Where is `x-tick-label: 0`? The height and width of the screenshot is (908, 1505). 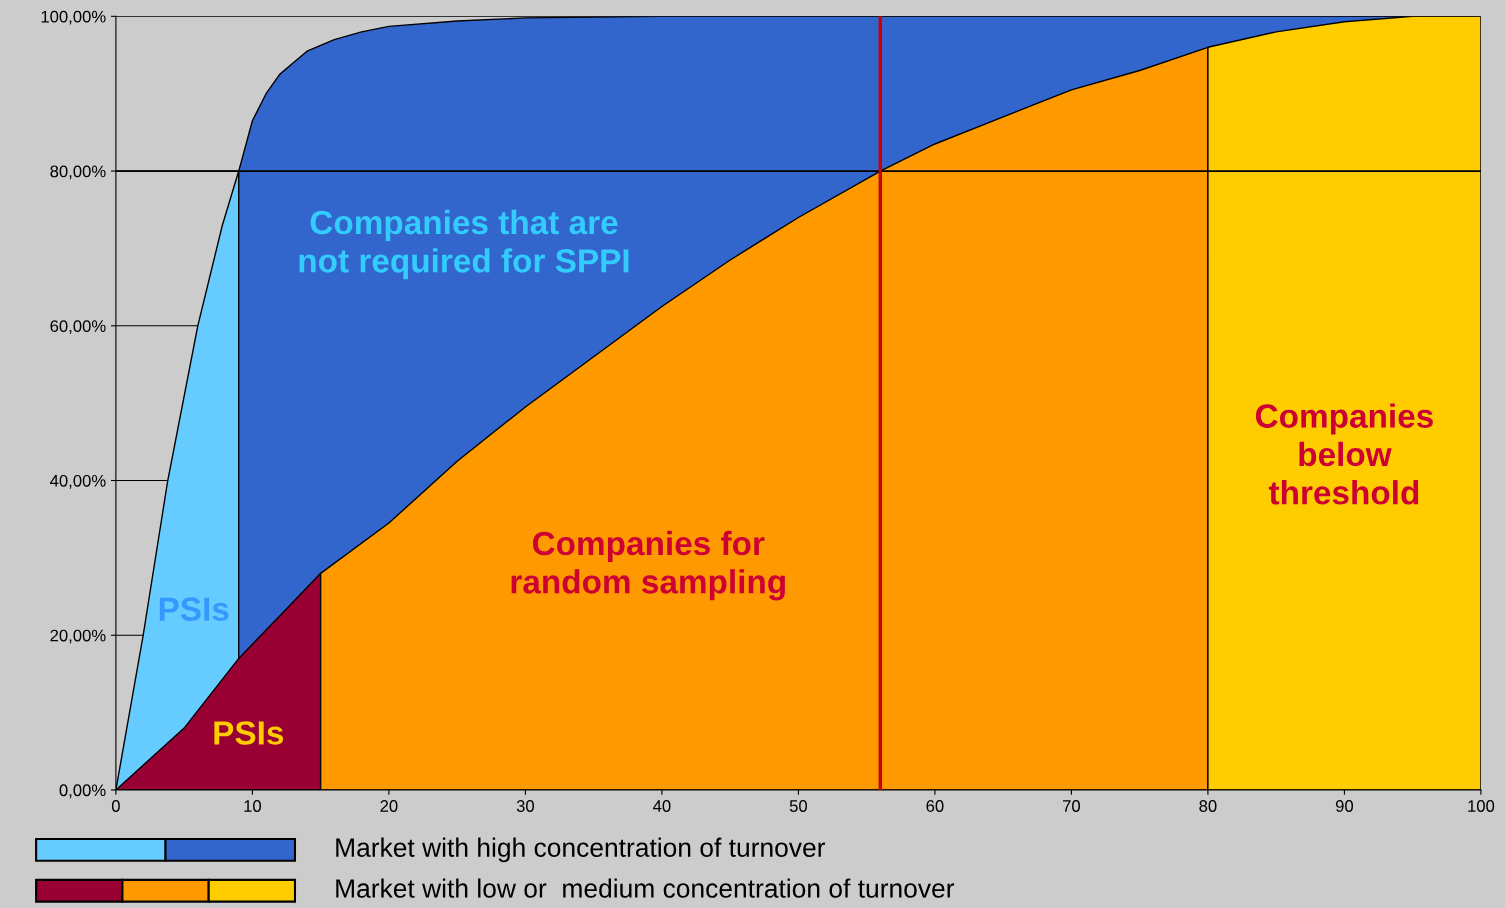 x-tick-label: 0 is located at coordinates (115, 806).